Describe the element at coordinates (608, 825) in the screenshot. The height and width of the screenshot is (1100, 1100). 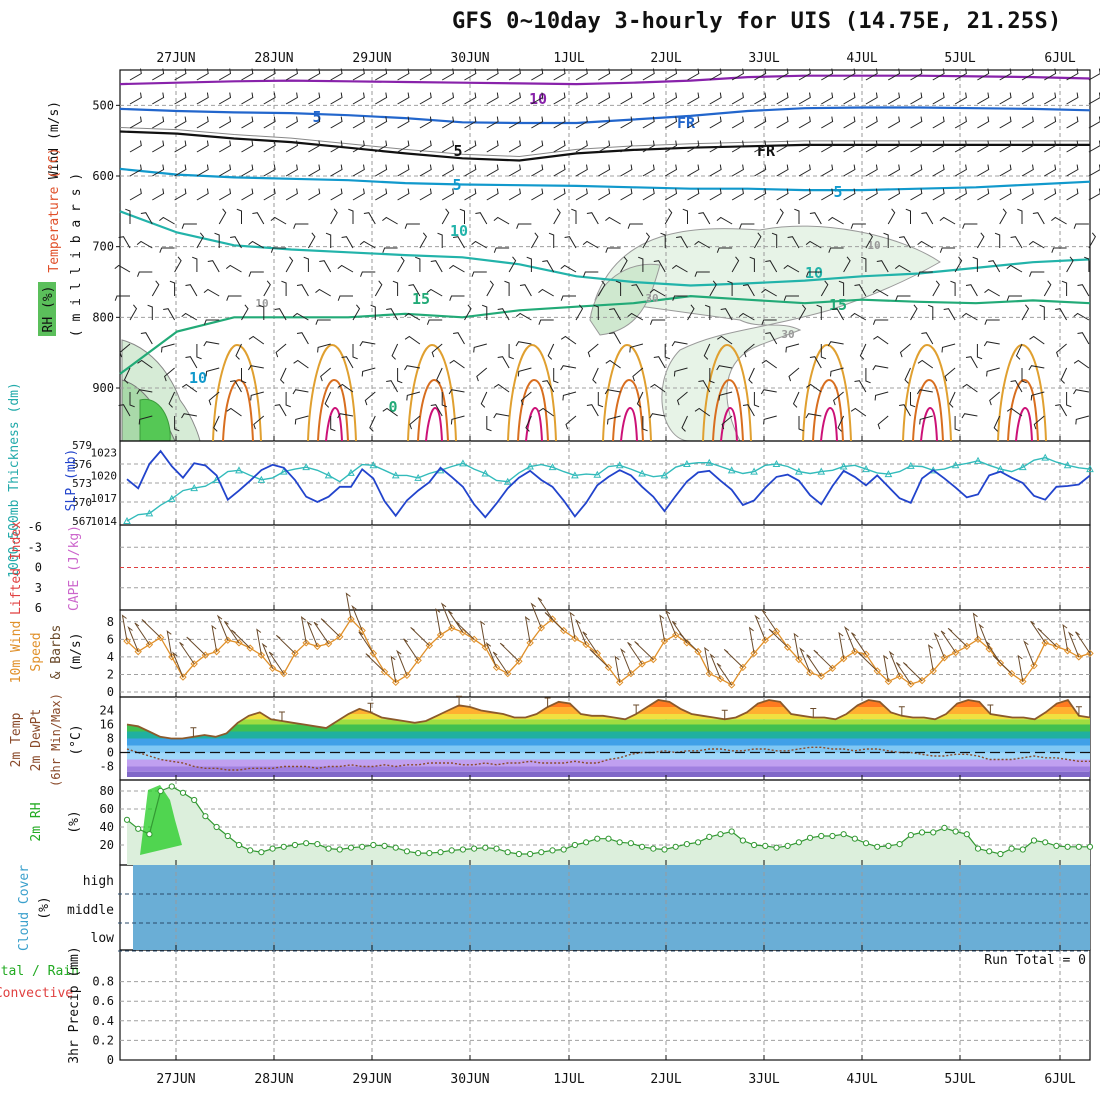
I see `rh-area` at that location.